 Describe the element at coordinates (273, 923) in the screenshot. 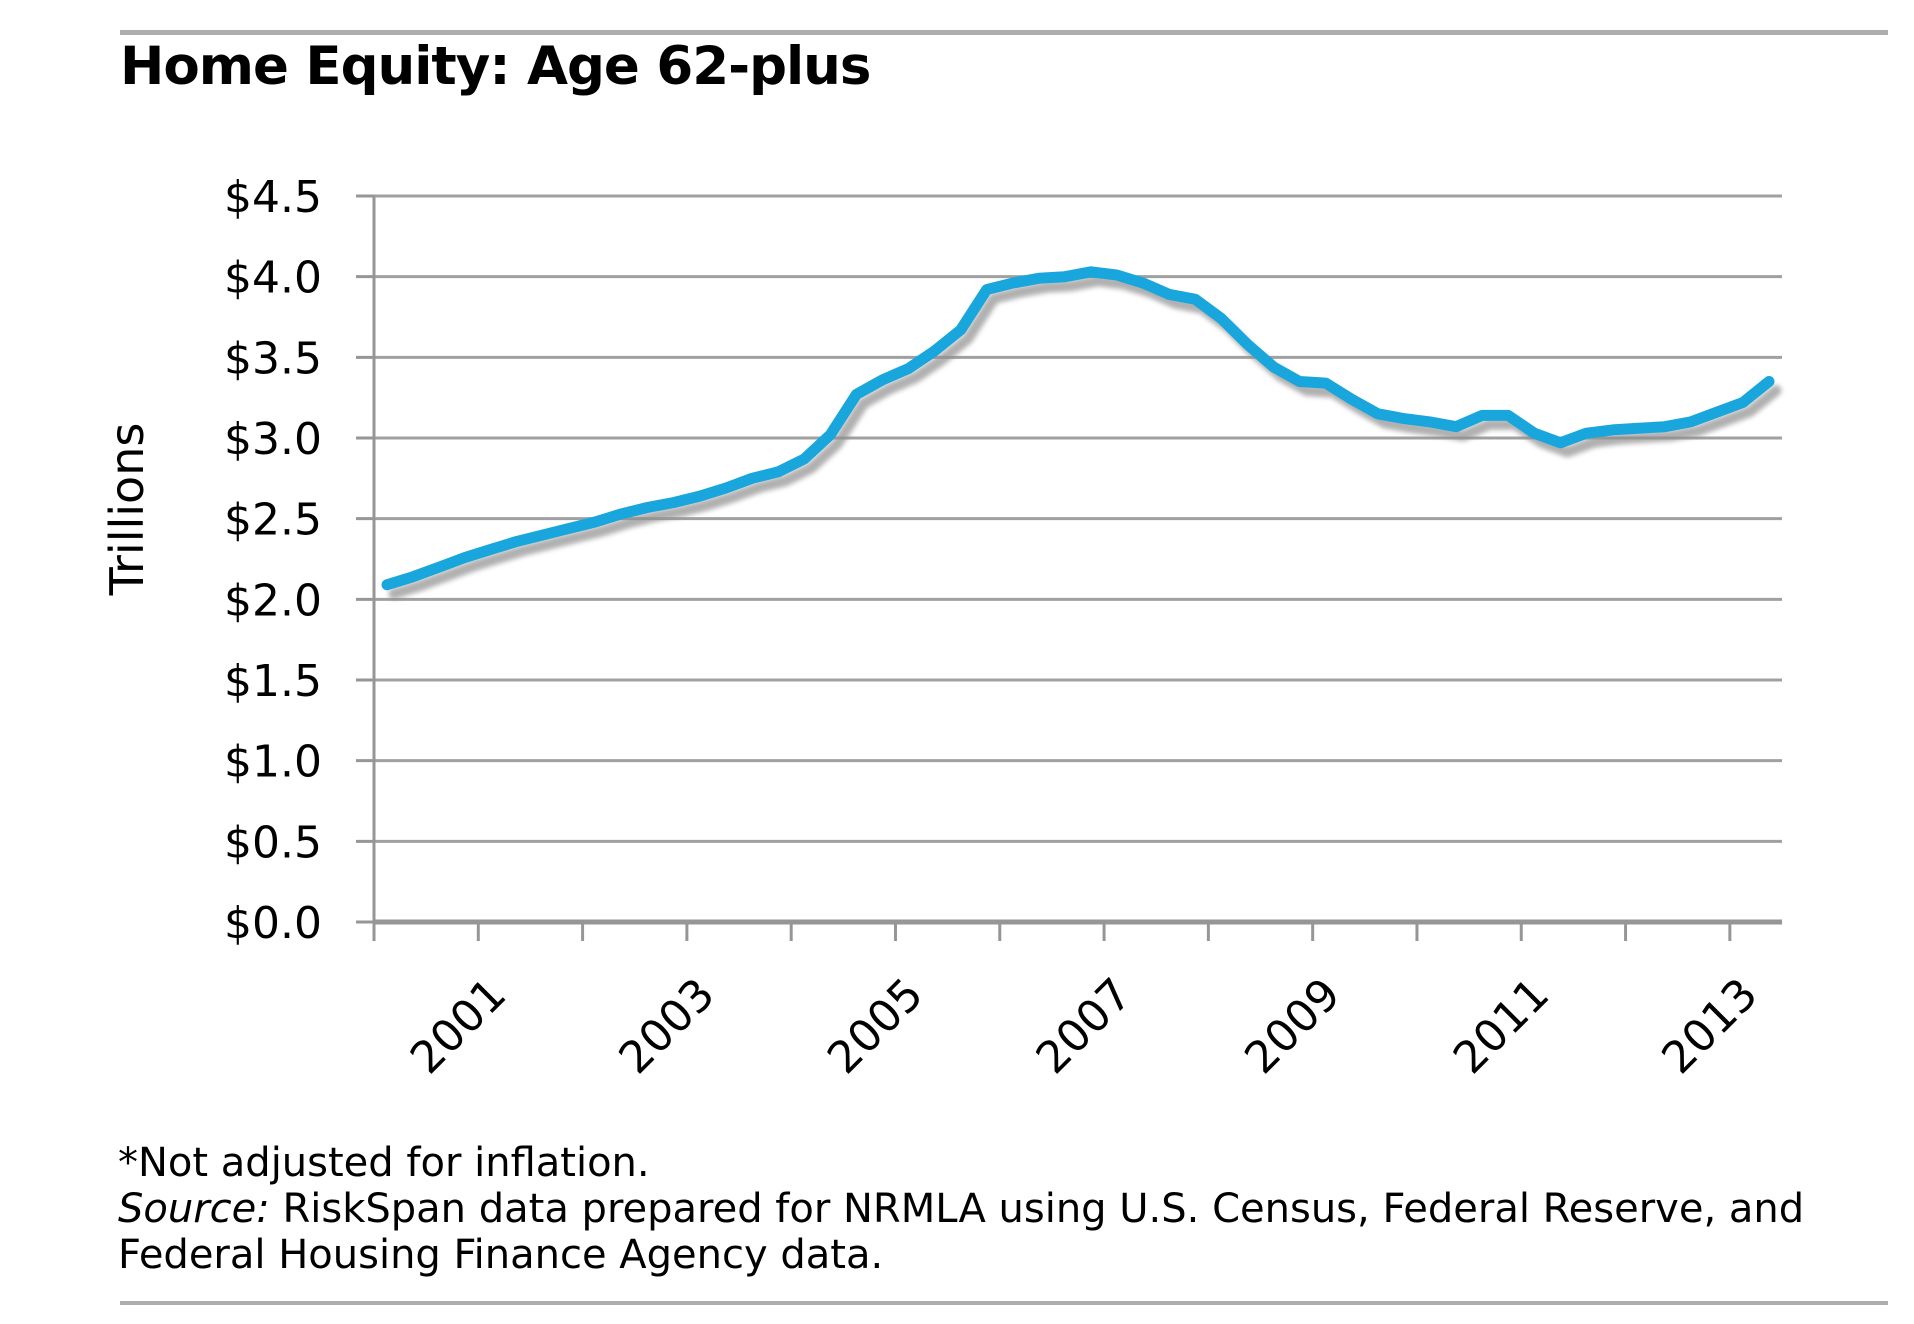

I see `y-tick-label: $0.0` at that location.